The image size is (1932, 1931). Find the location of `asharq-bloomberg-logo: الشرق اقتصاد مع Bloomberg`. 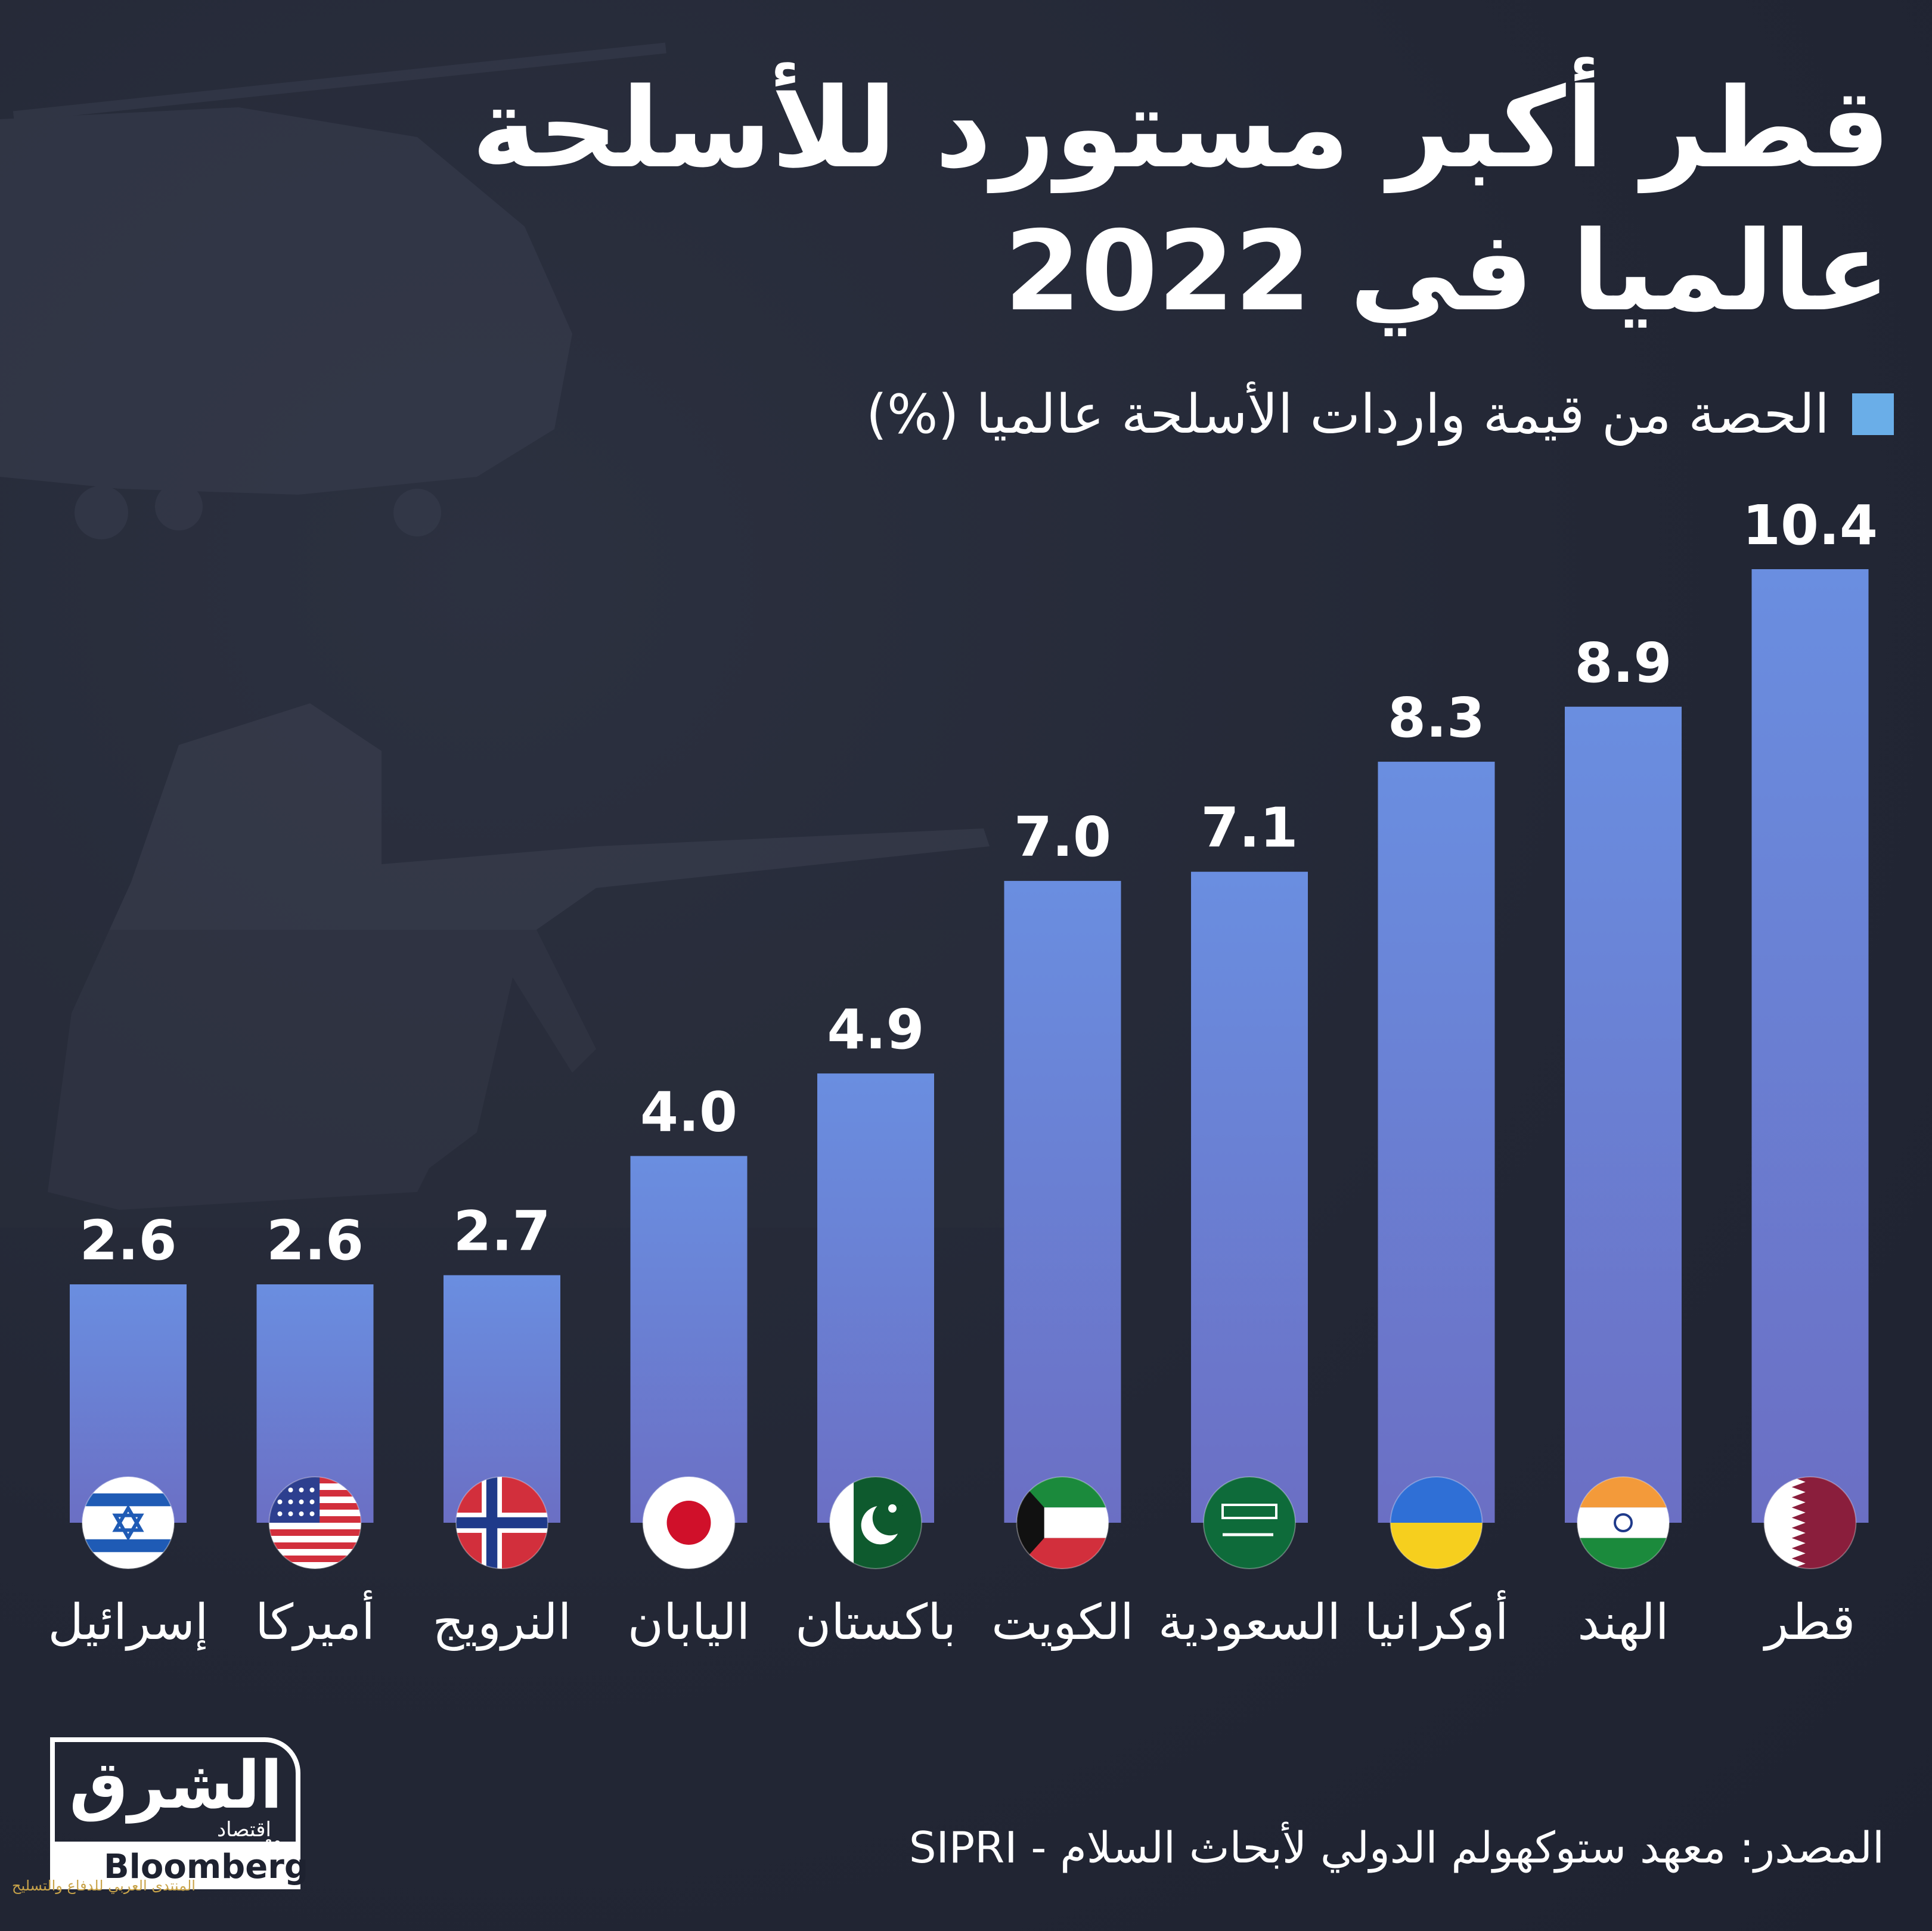

asharq-bloomberg-logo: الشرق اقتصاد مع Bloomberg is located at coordinates (179, 1813).